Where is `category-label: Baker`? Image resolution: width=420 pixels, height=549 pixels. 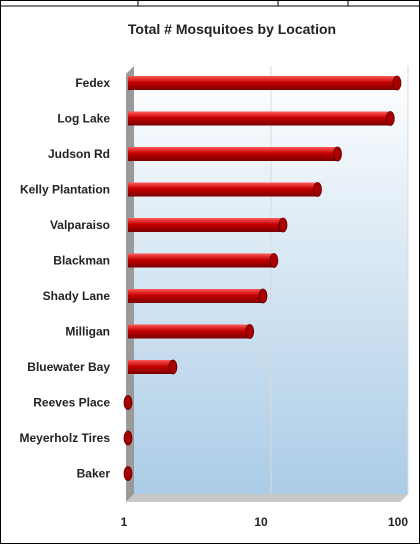
category-label: Baker is located at coordinates (94, 474).